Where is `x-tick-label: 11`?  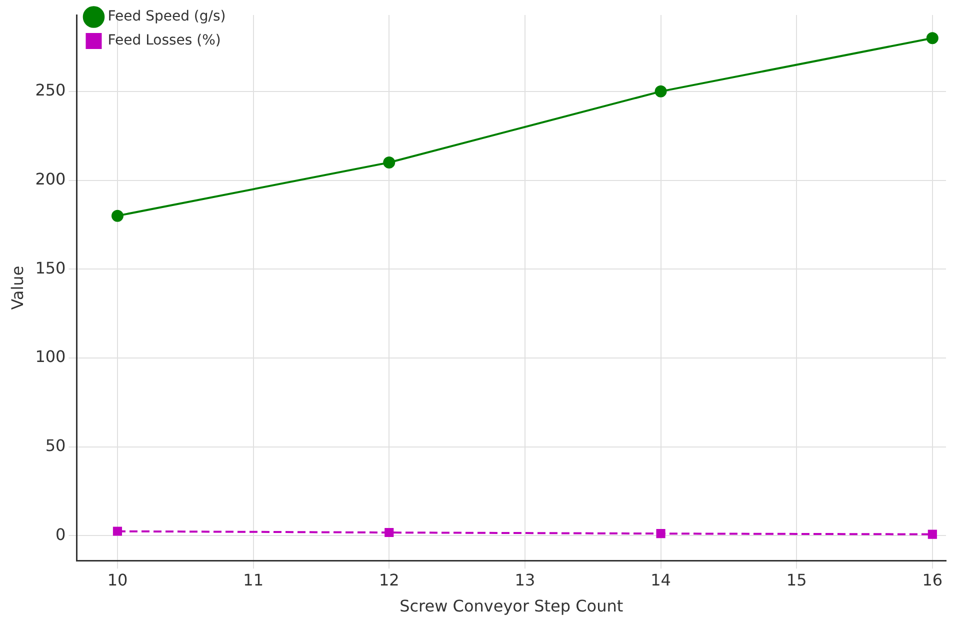 x-tick-label: 11 is located at coordinates (253, 580).